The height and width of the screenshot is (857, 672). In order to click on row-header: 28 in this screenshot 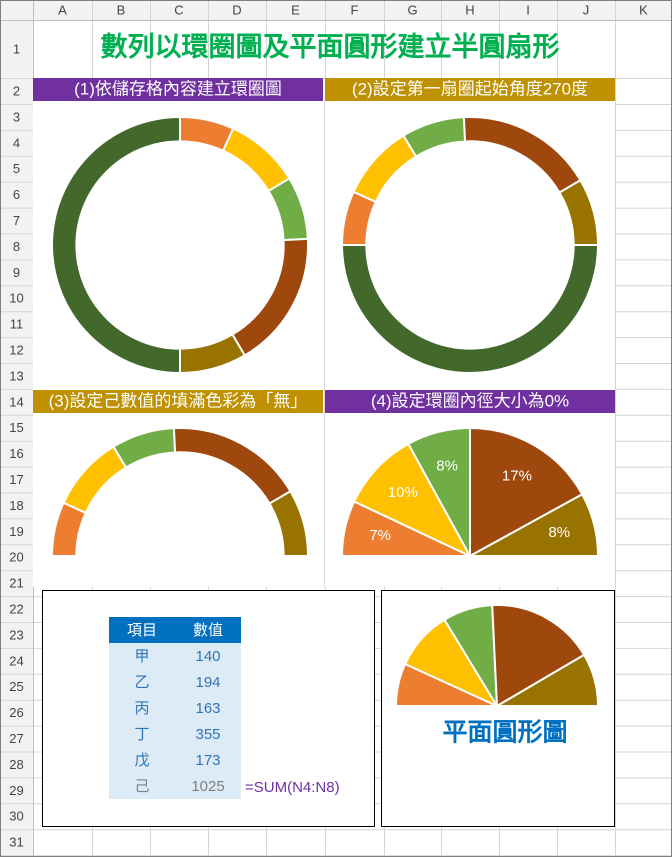, I will do `click(16, 764)`.